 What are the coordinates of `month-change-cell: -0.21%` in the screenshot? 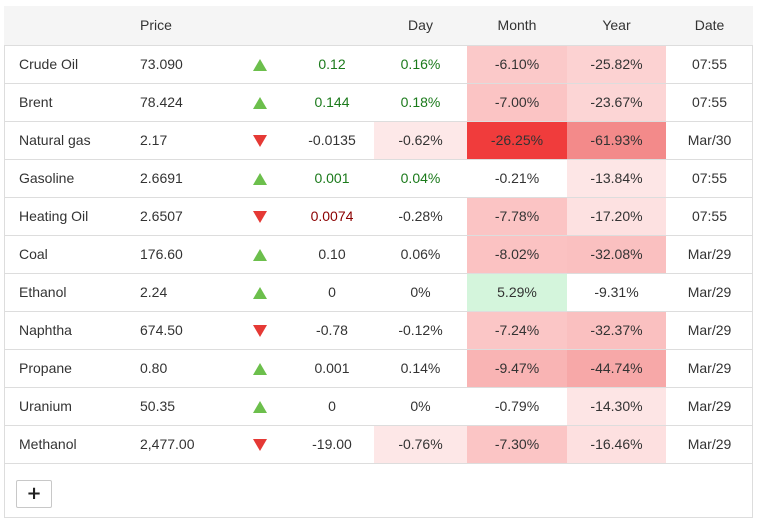 It's located at (517, 178).